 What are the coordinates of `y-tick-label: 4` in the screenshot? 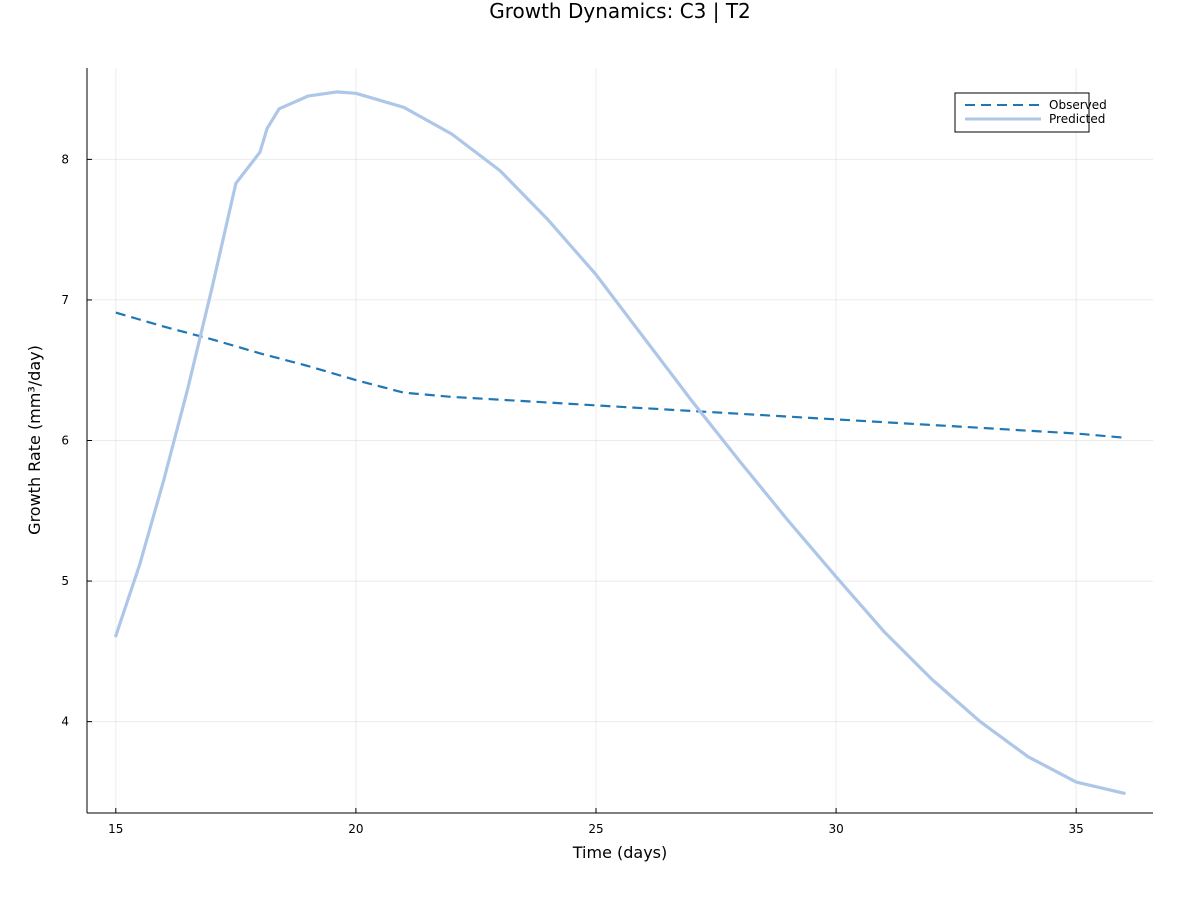 It's located at (65, 722).